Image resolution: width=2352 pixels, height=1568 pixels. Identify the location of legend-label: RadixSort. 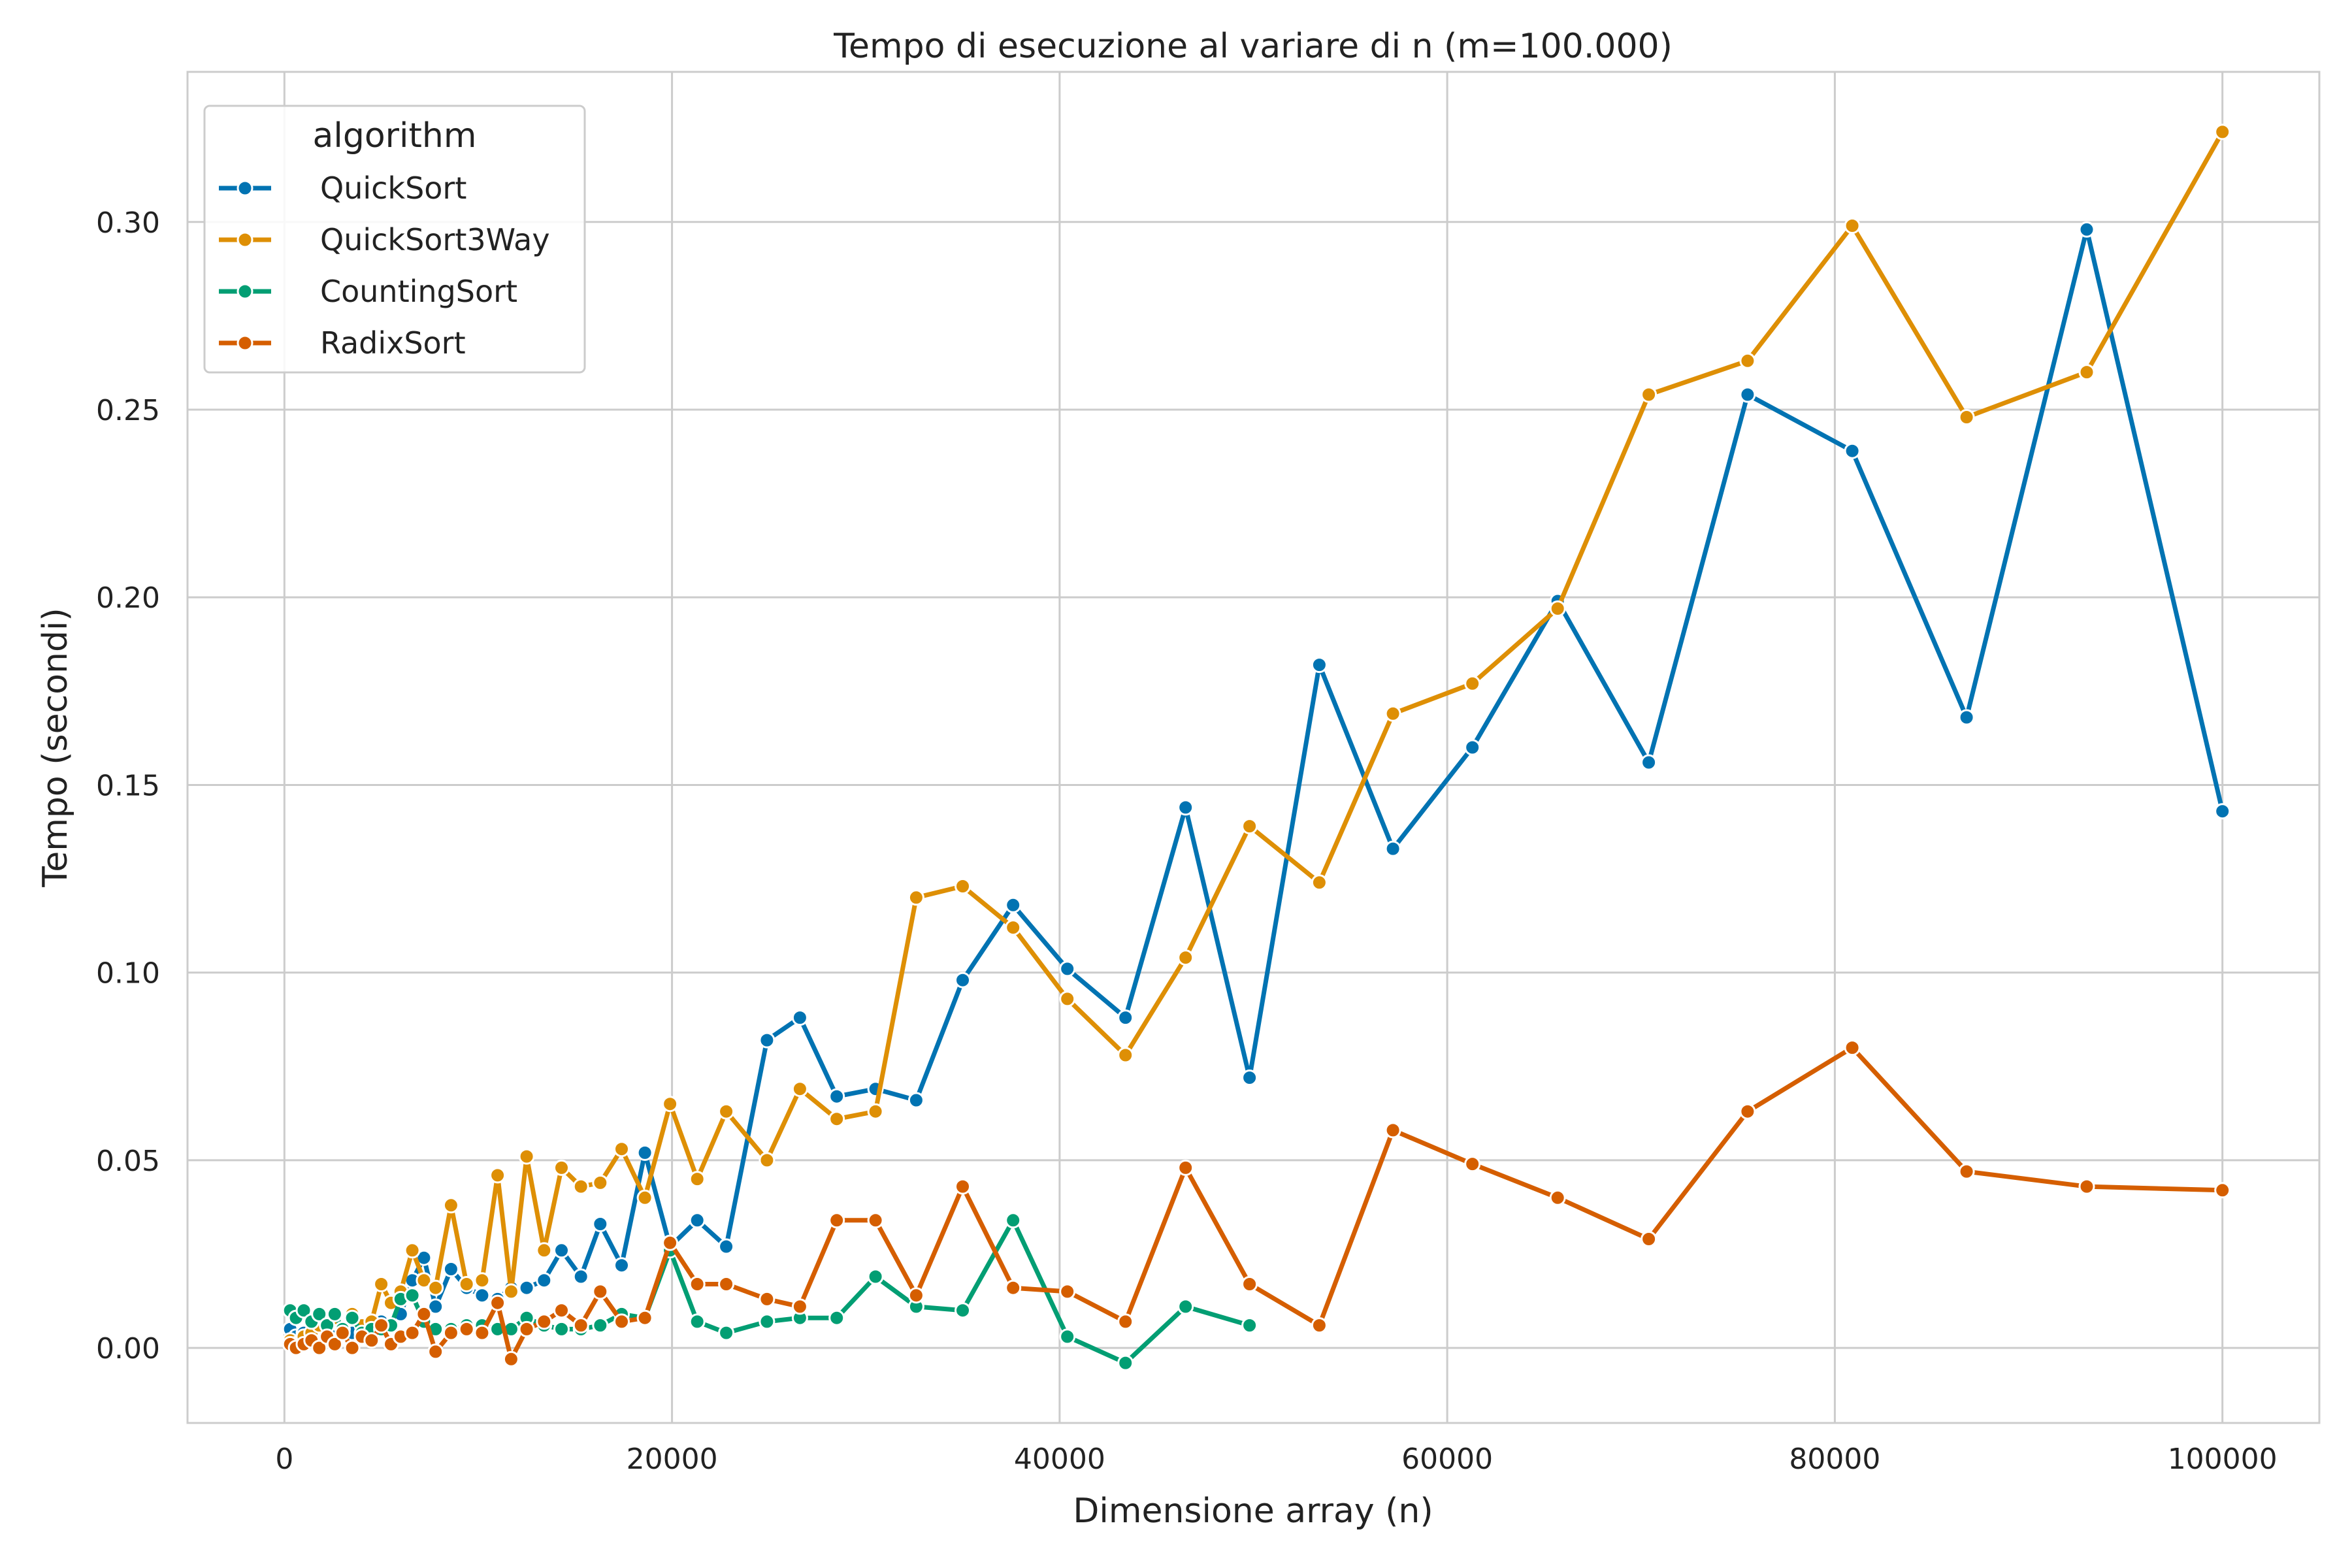
(393, 343).